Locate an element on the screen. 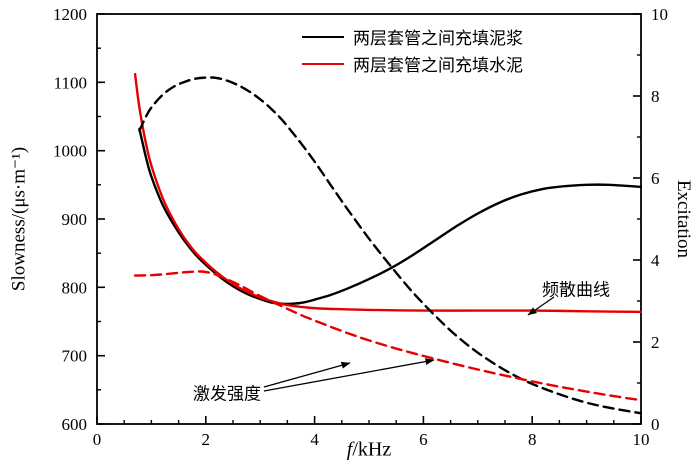 This screenshot has width=700, height=472. annotation-dispersion-curves: 频散曲线 is located at coordinates (576, 290).